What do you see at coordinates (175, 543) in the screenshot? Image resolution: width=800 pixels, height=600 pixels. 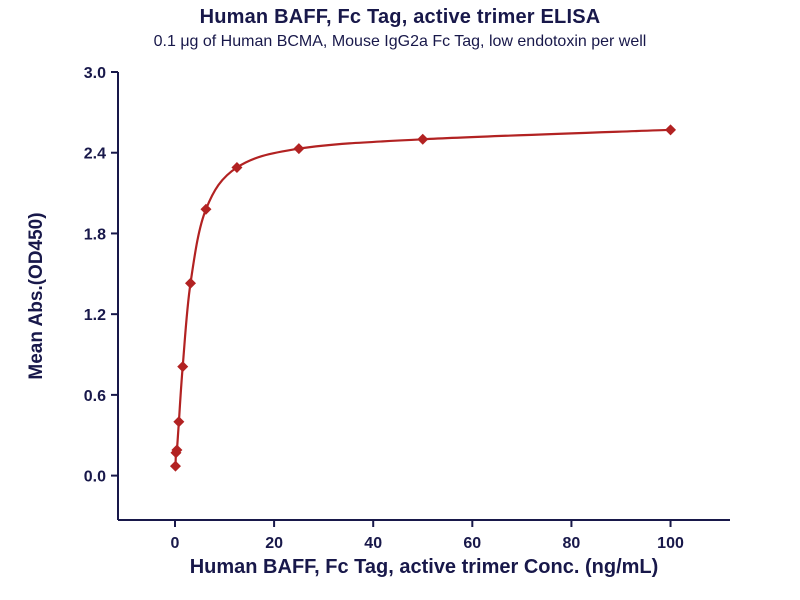 I see `x-tick-label: 0` at bounding box center [175, 543].